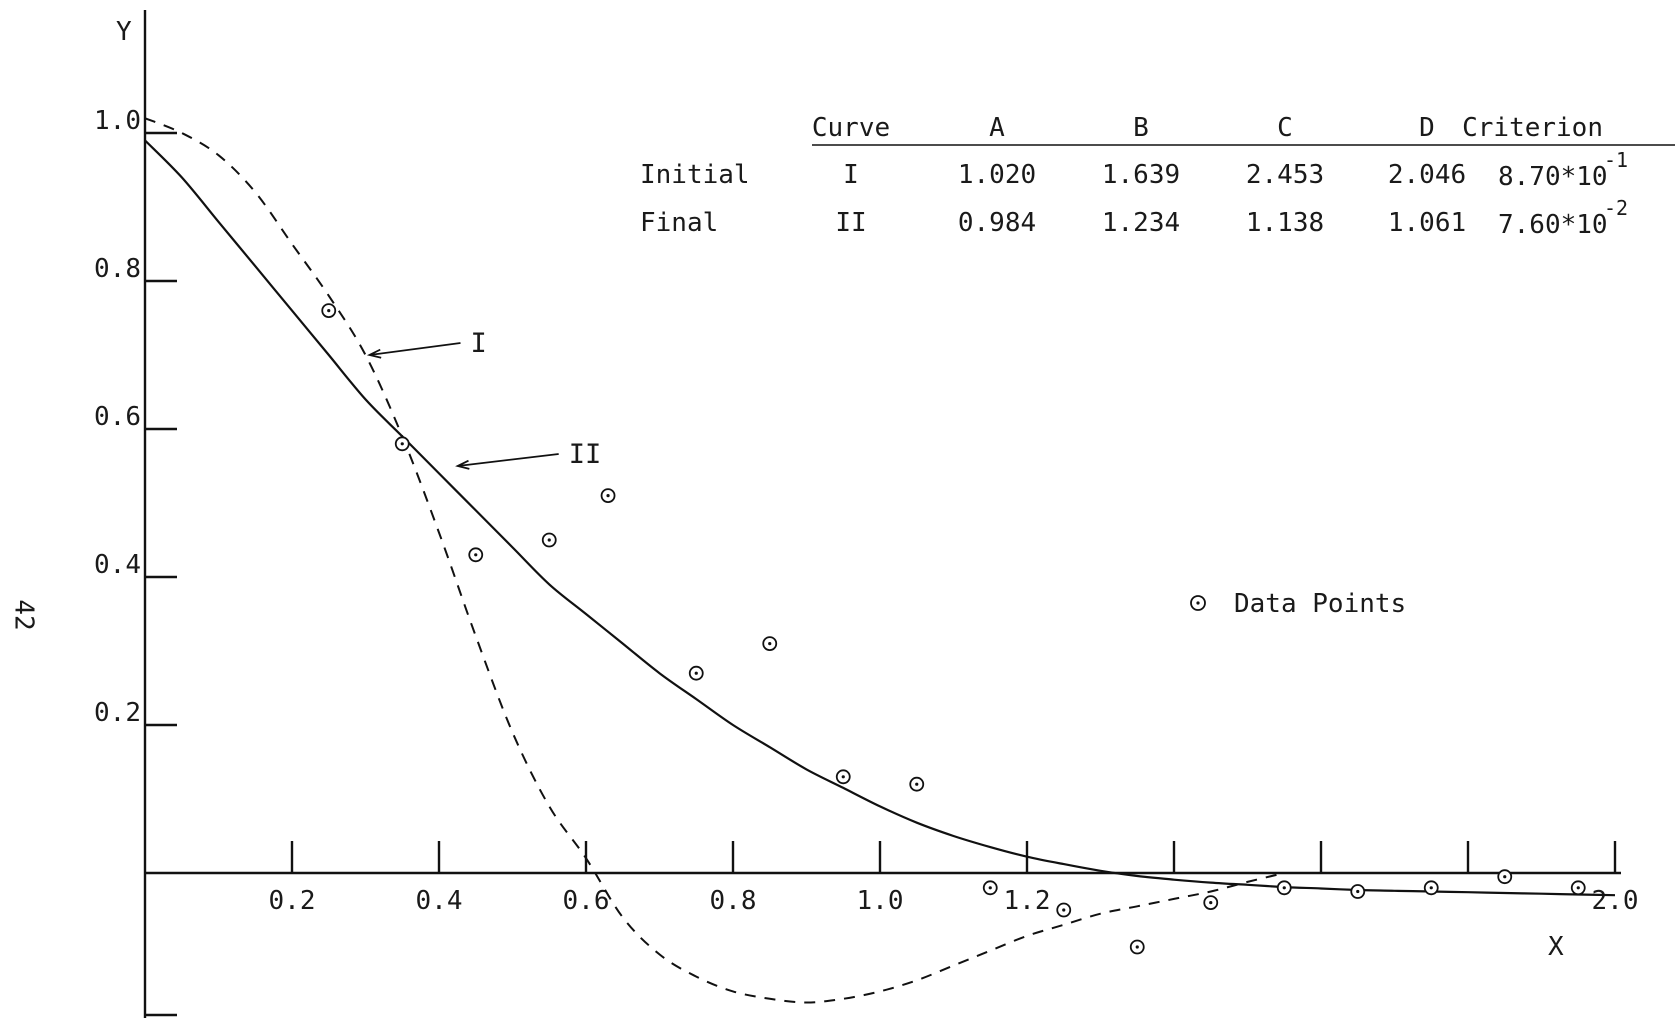 The height and width of the screenshot is (1018, 1679). What do you see at coordinates (850, 223) in the screenshot?
I see `table-cell: II` at bounding box center [850, 223].